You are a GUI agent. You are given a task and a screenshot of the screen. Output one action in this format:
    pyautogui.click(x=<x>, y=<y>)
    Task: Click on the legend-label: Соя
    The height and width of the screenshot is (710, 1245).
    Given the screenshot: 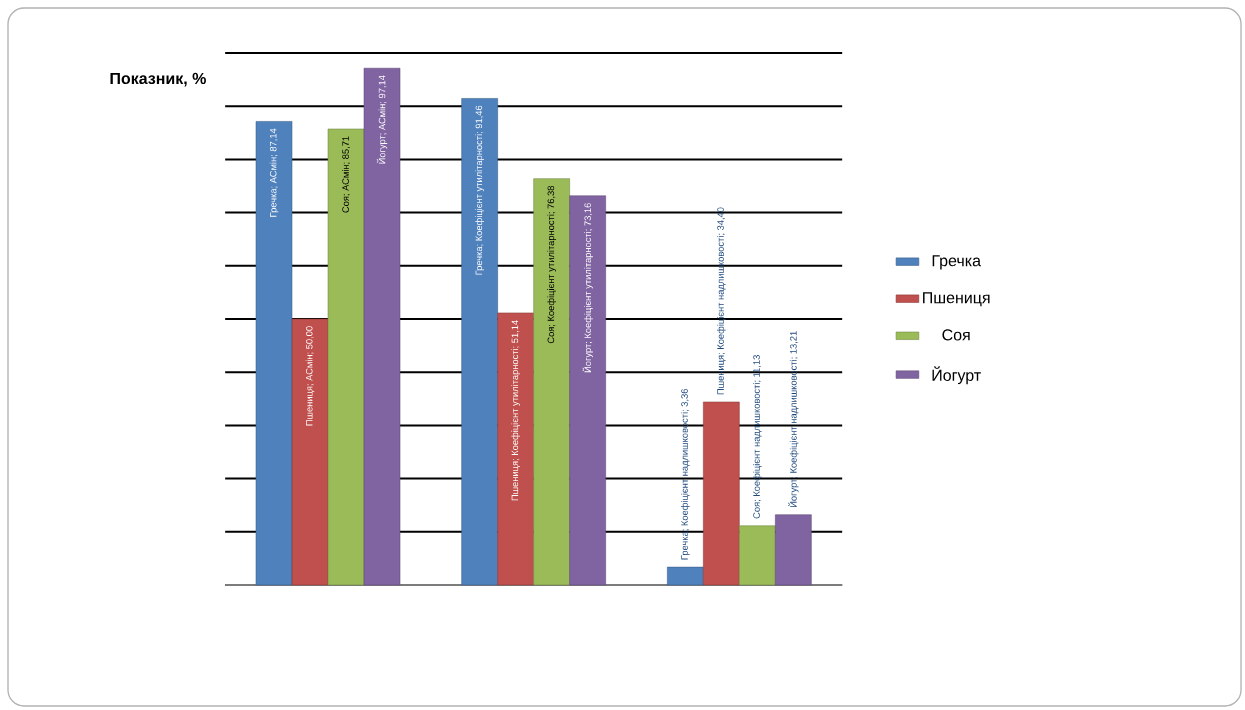 What is the action you would take?
    pyautogui.click(x=956, y=335)
    